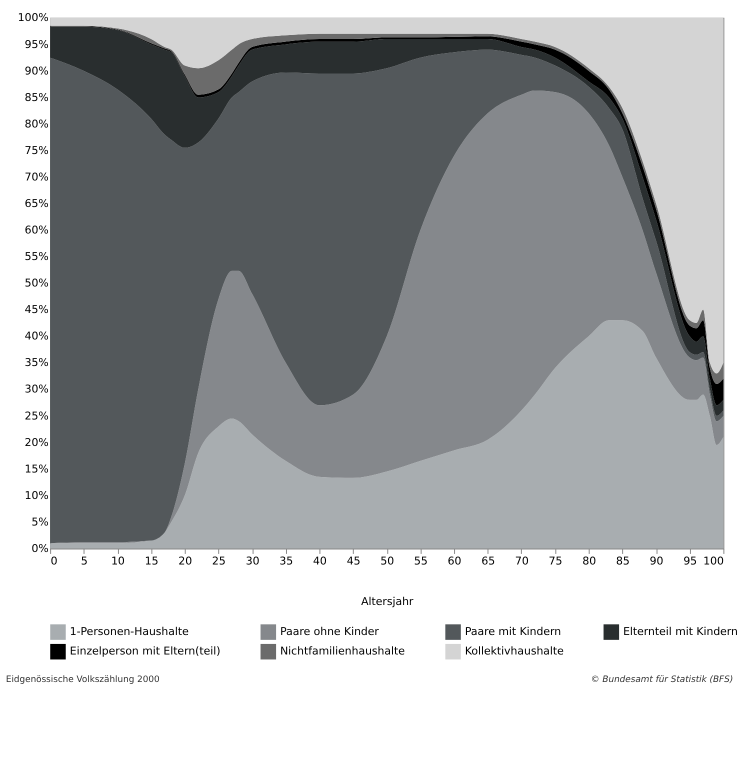 This screenshot has width=744, height=773. Describe the element at coordinates (36, 230) in the screenshot. I see `y-tick-label: 60%` at that location.